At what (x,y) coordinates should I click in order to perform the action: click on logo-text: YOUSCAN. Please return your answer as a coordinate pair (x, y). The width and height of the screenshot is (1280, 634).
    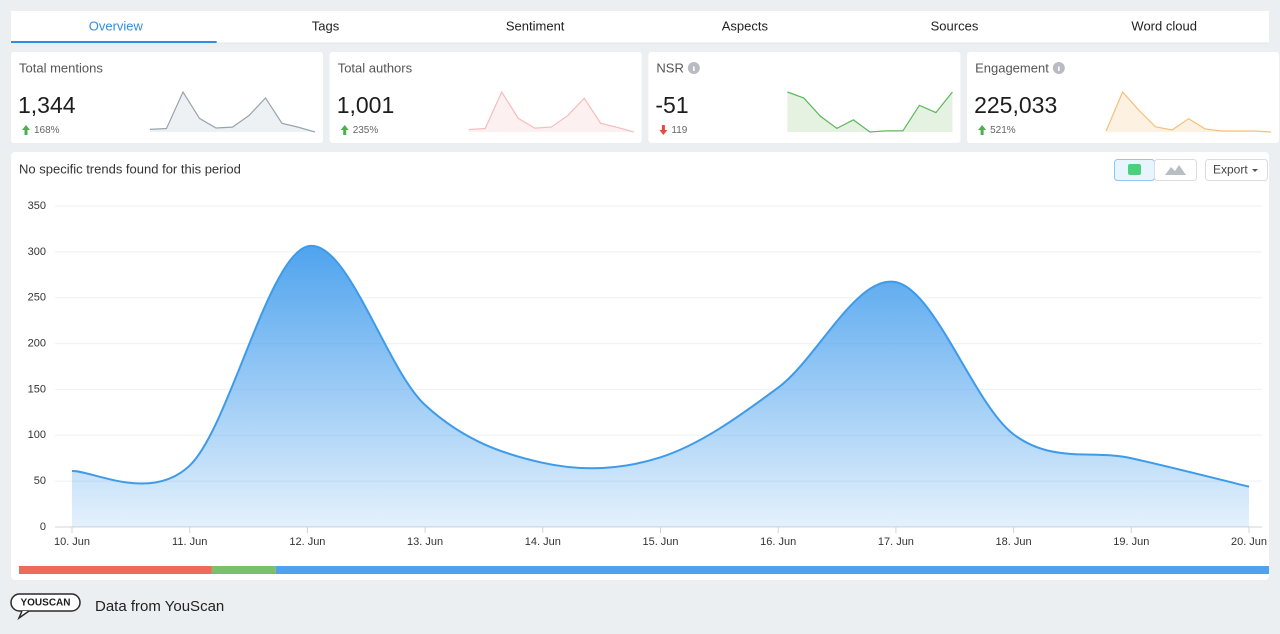
    Looking at the image, I should click on (45, 603).